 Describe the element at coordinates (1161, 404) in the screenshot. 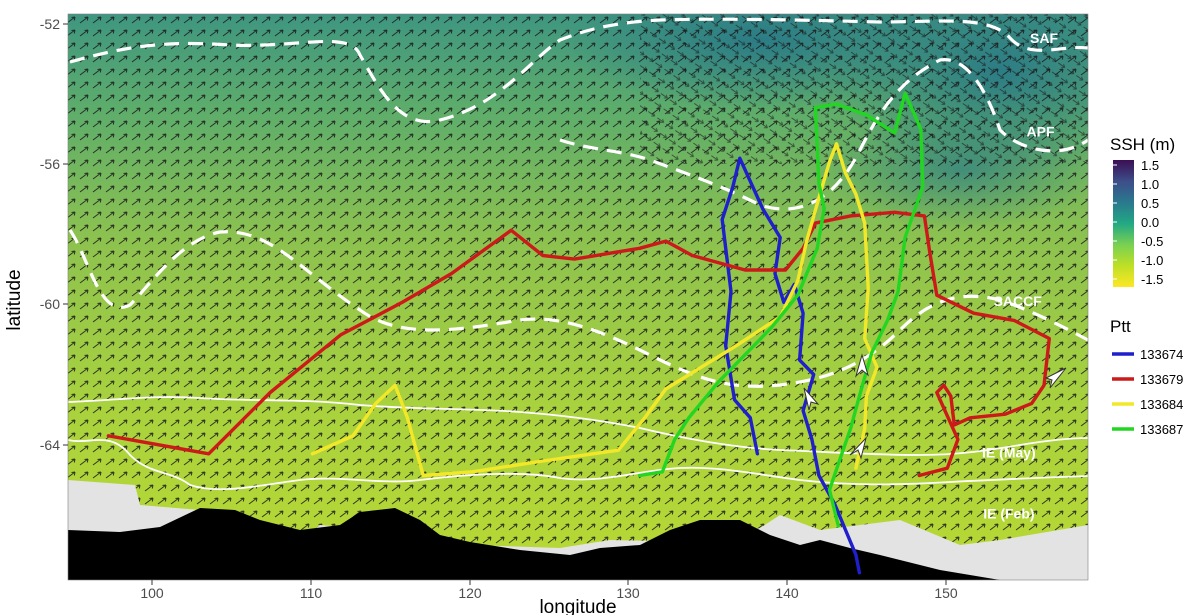

I see `legend-label-133684: 133684` at that location.